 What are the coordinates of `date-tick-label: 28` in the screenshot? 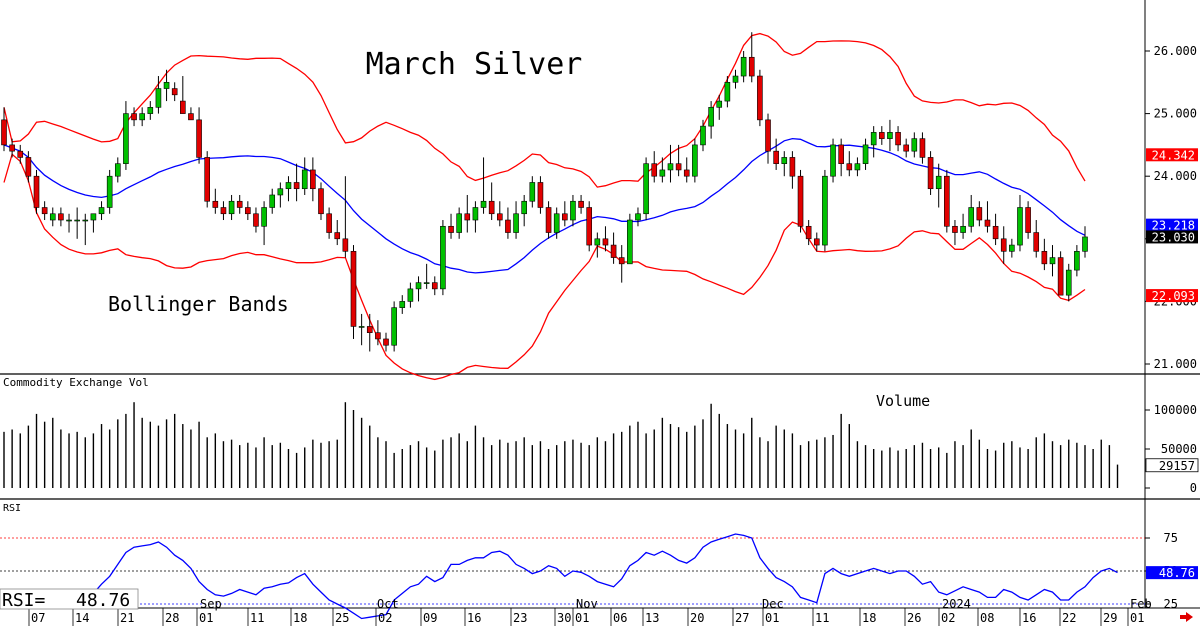 It's located at (172, 618).